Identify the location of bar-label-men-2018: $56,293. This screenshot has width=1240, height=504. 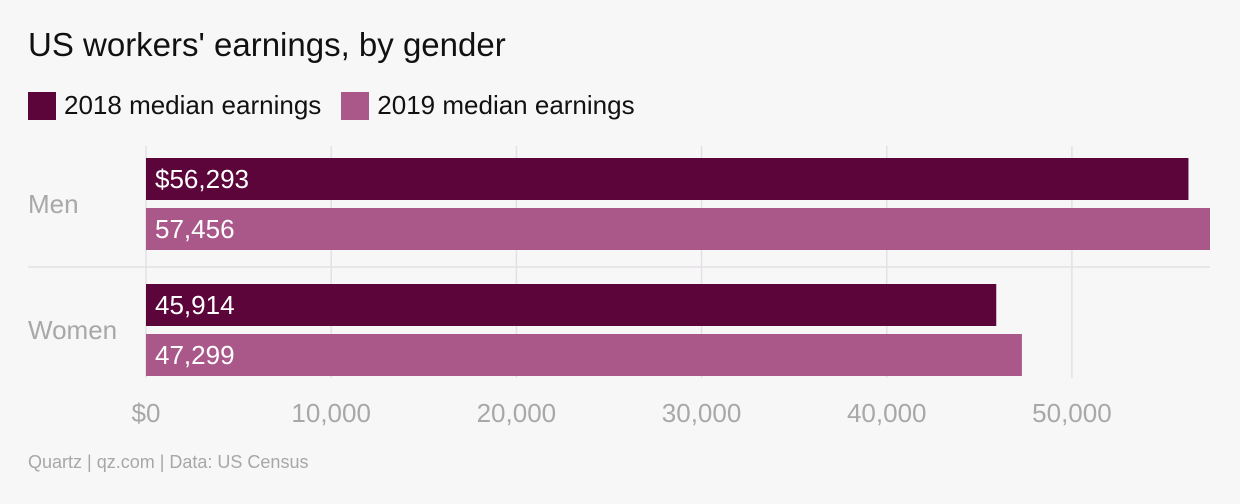
(202, 179).